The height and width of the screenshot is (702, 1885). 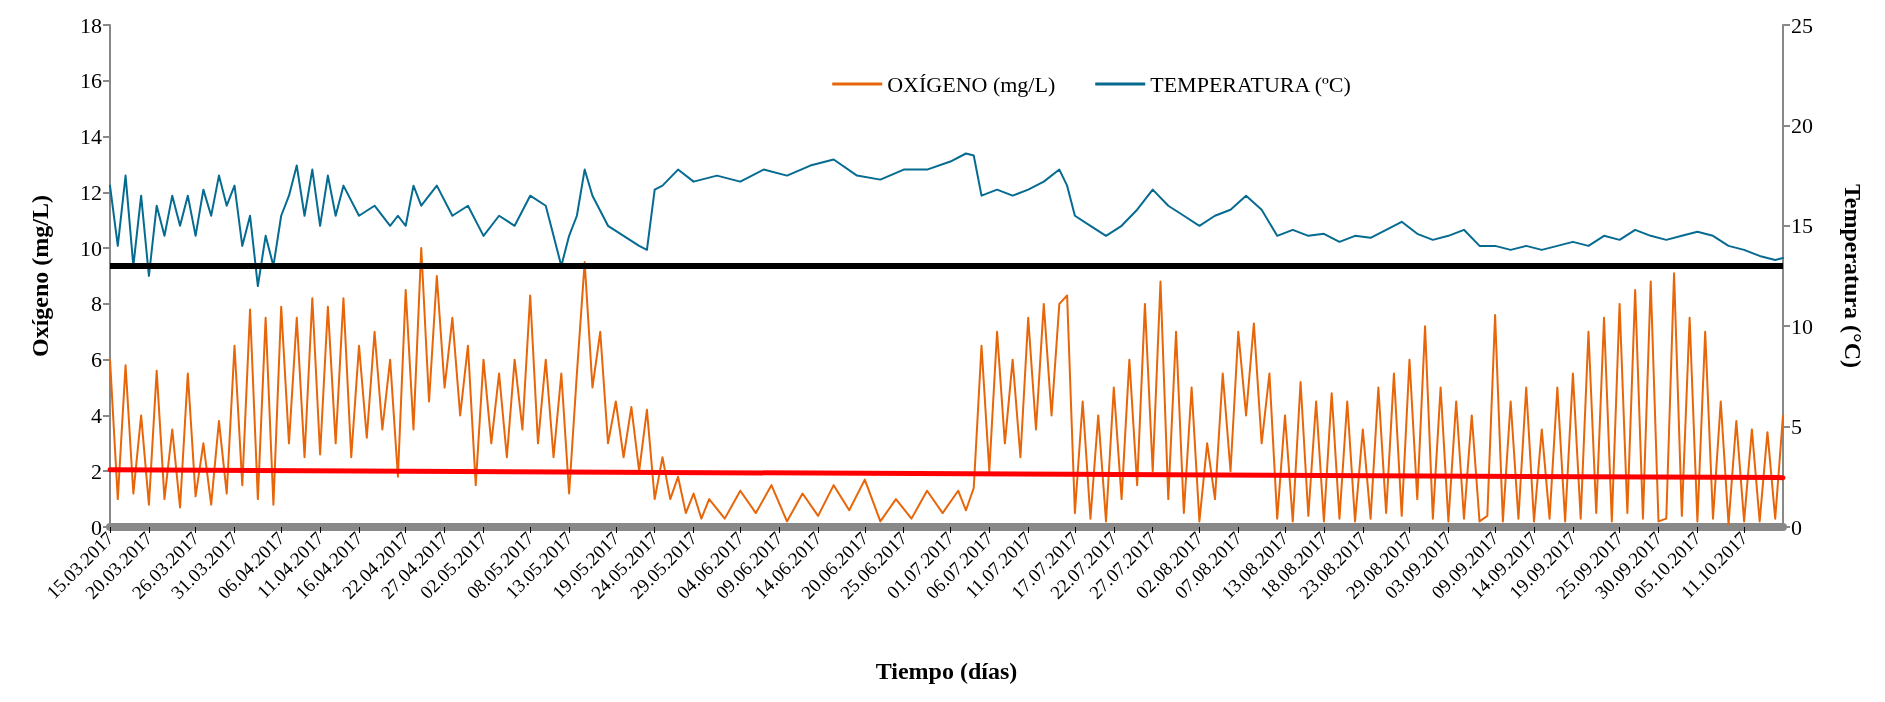 What do you see at coordinates (96, 415) in the screenshot?
I see `y-tick-label: 4` at bounding box center [96, 415].